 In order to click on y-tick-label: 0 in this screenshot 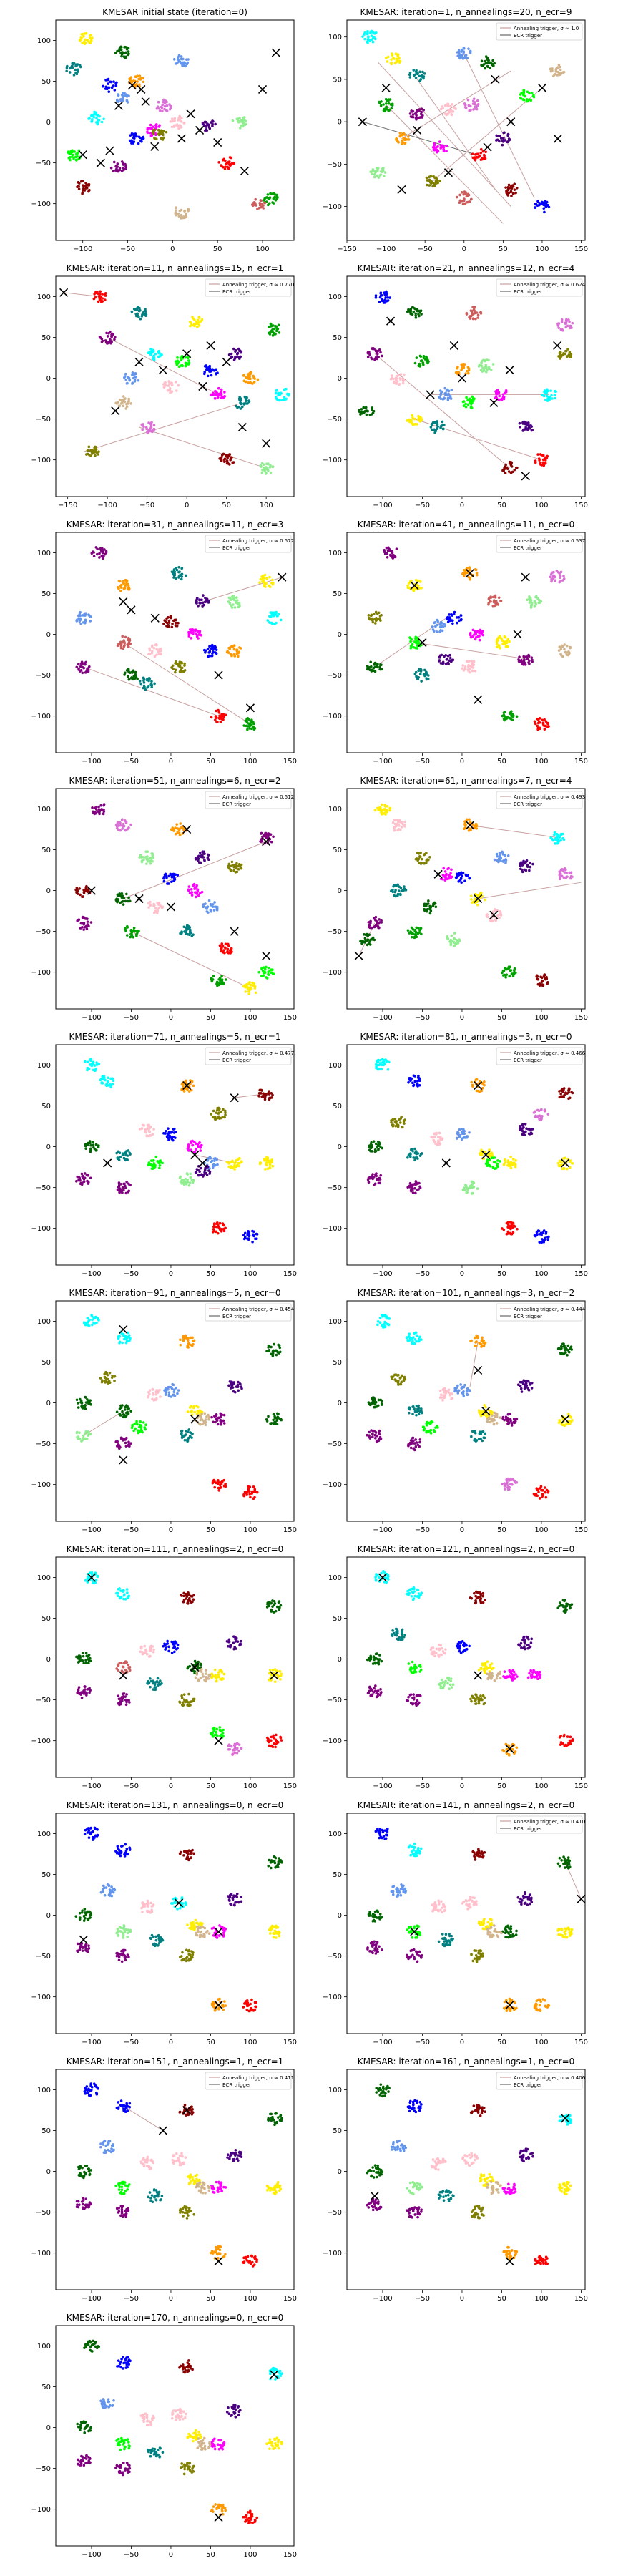, I will do `click(49, 379)`.